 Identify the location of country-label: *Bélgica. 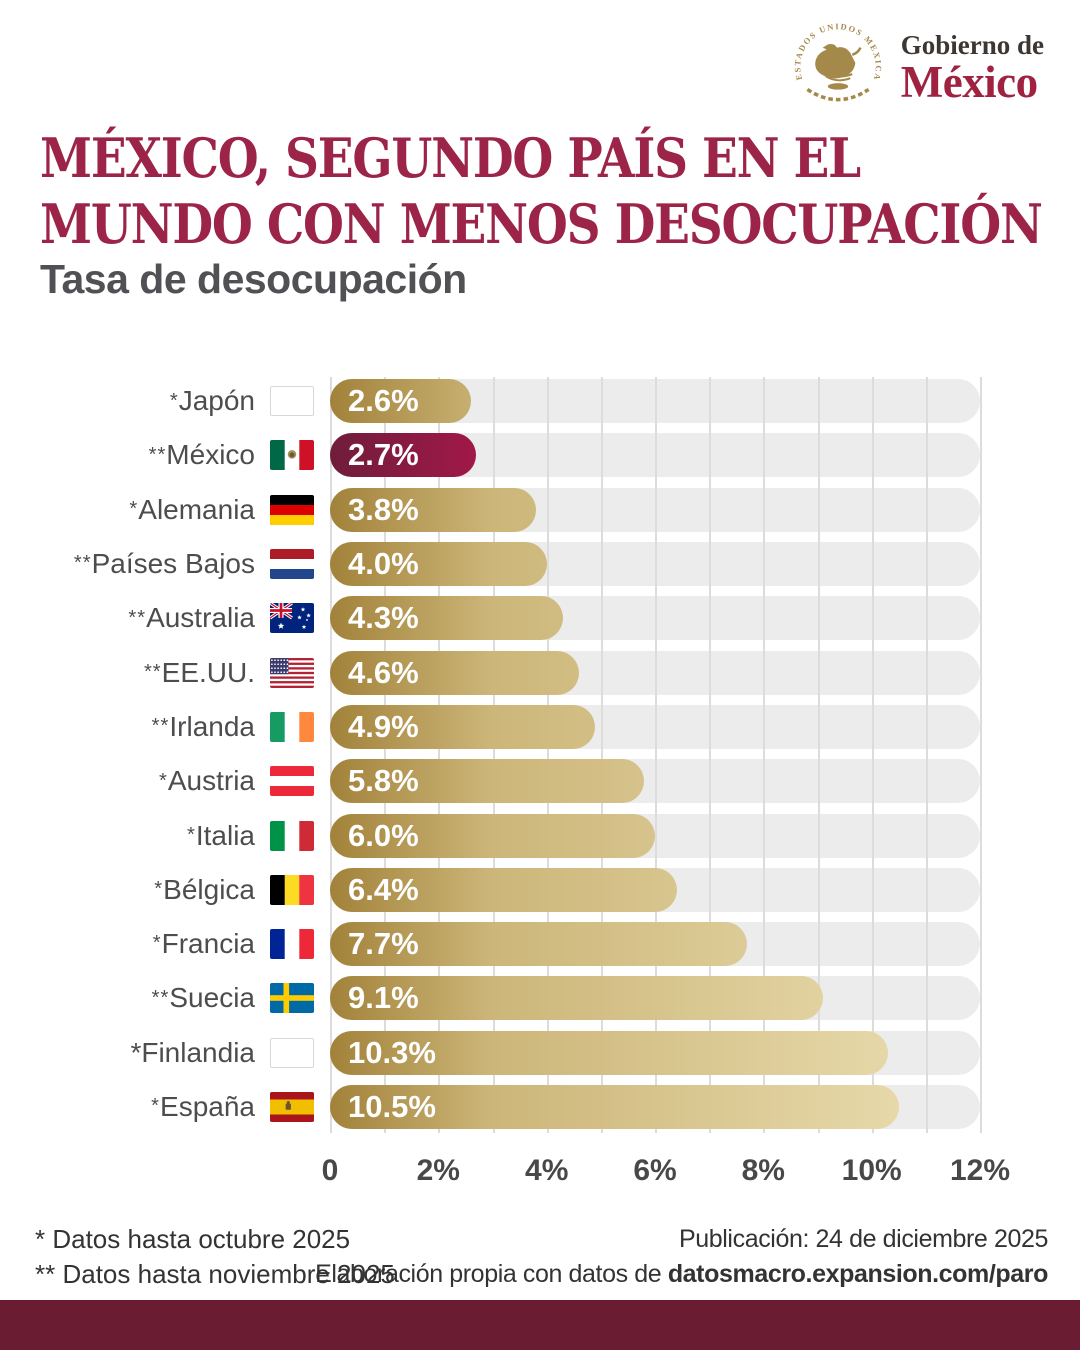
(127, 890).